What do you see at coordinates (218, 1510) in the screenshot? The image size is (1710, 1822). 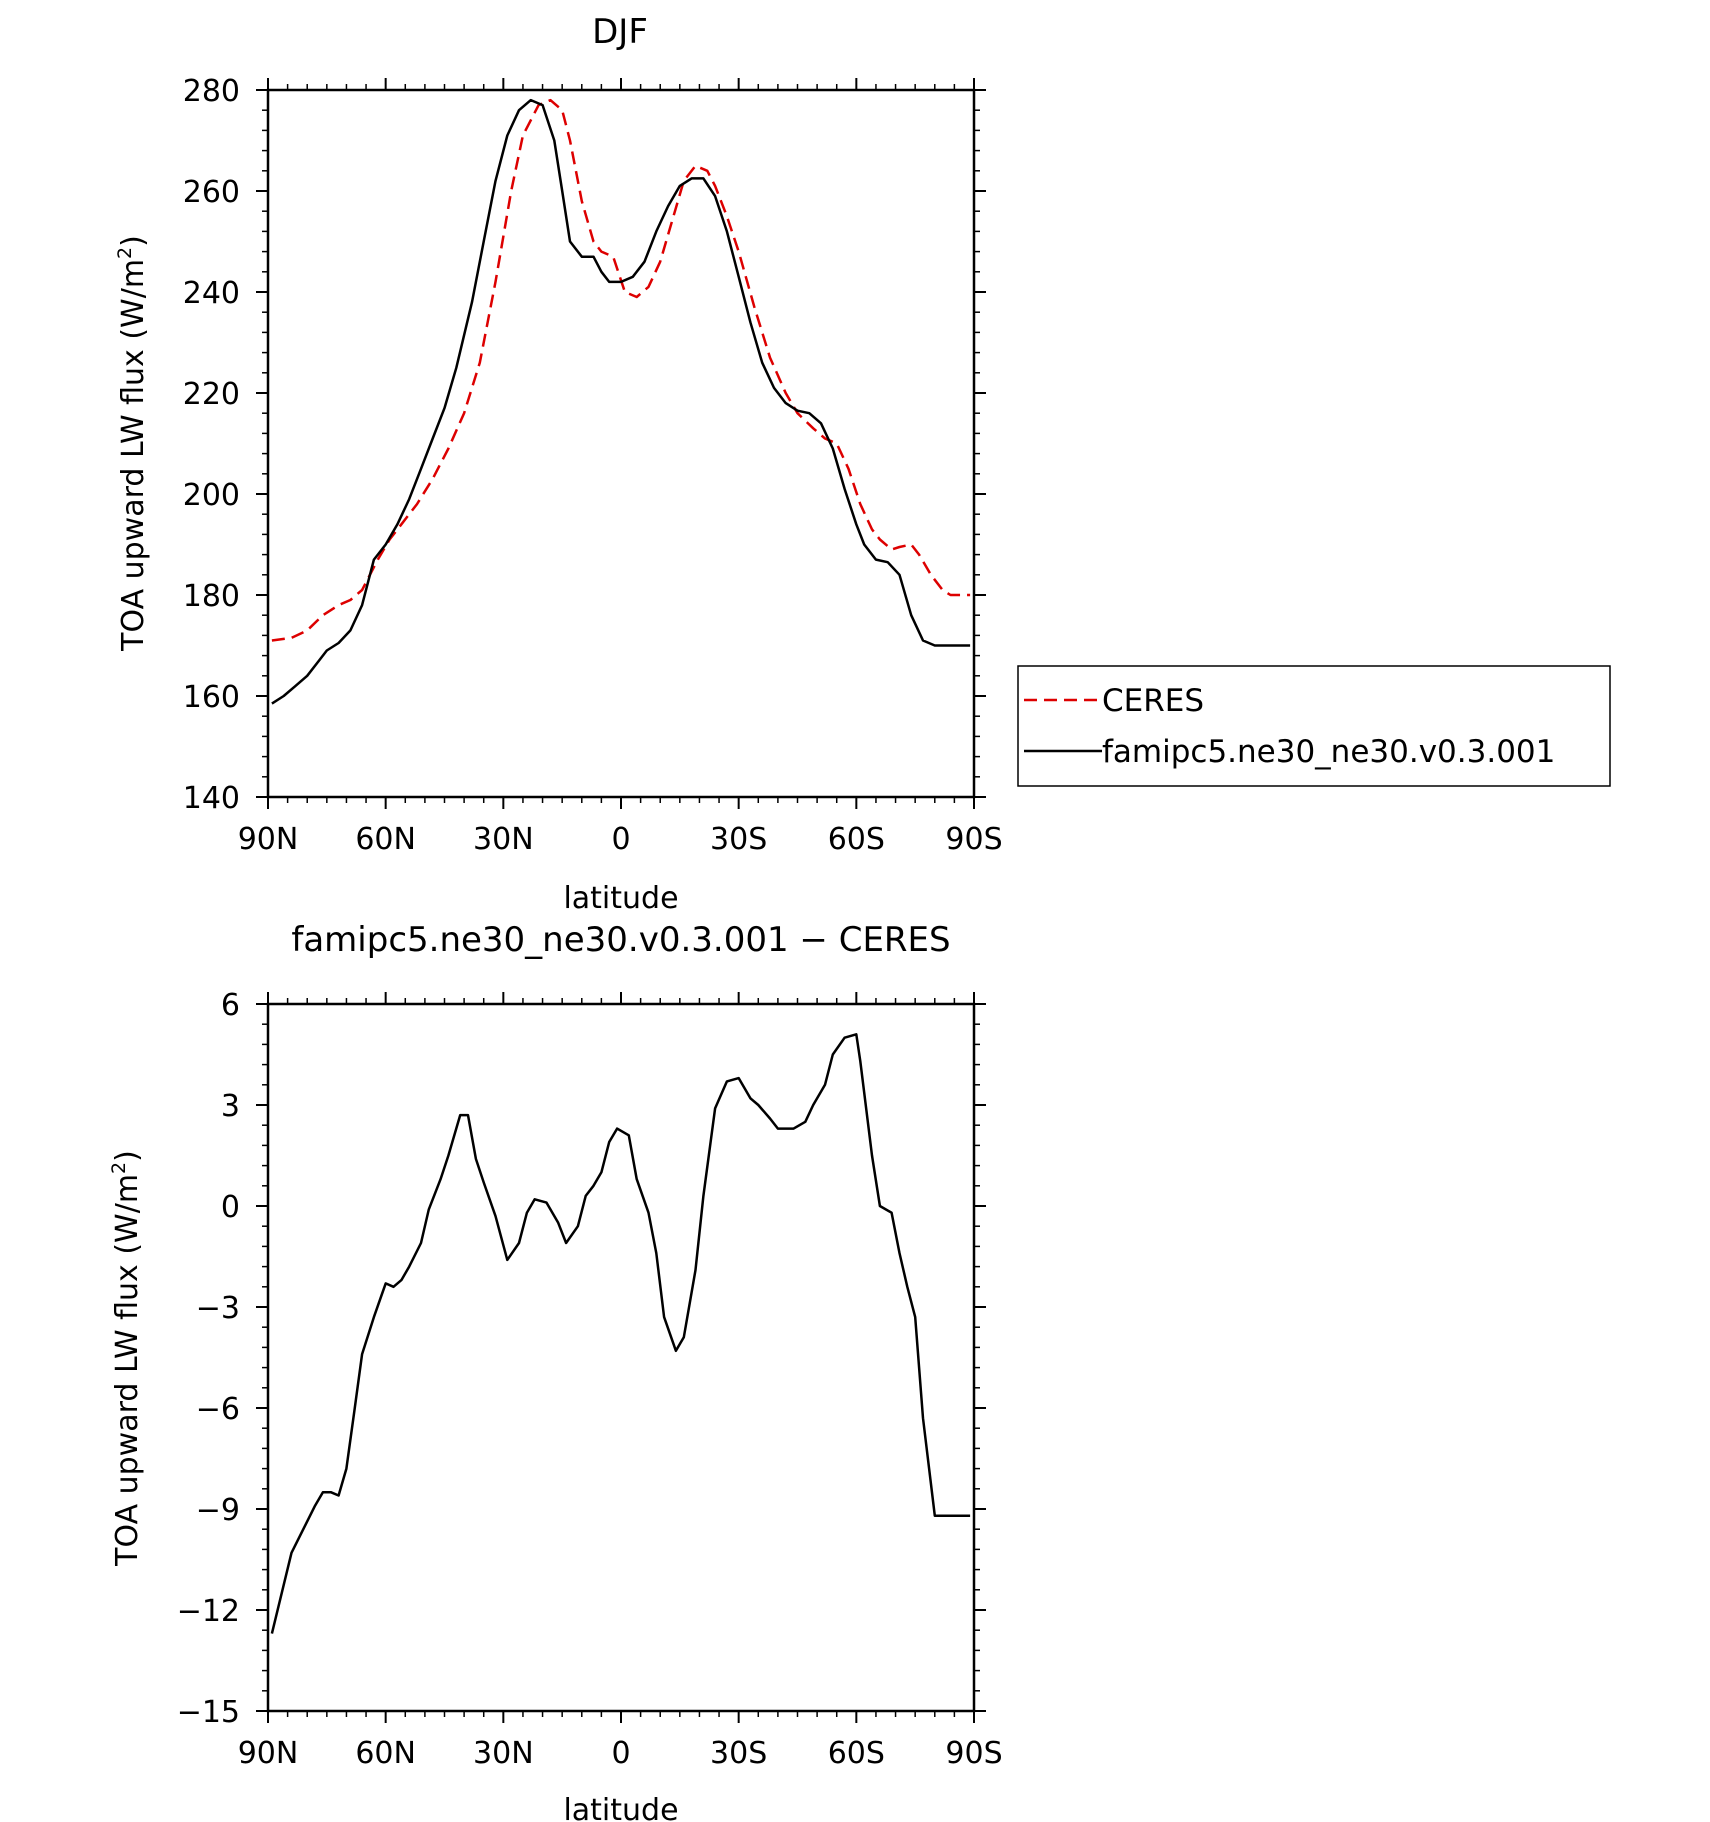 I see `bottom-y-tick-label: −9` at bounding box center [218, 1510].